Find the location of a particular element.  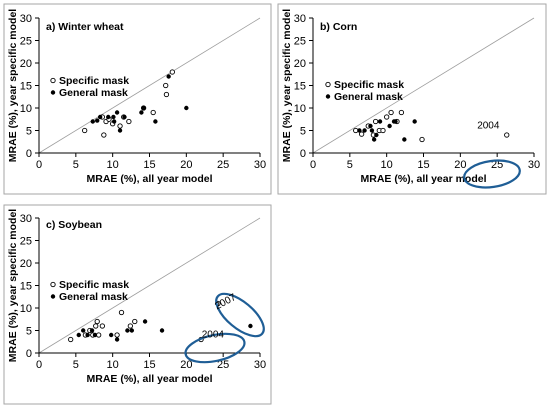

panel-title: b) Corn is located at coordinates (338, 27).